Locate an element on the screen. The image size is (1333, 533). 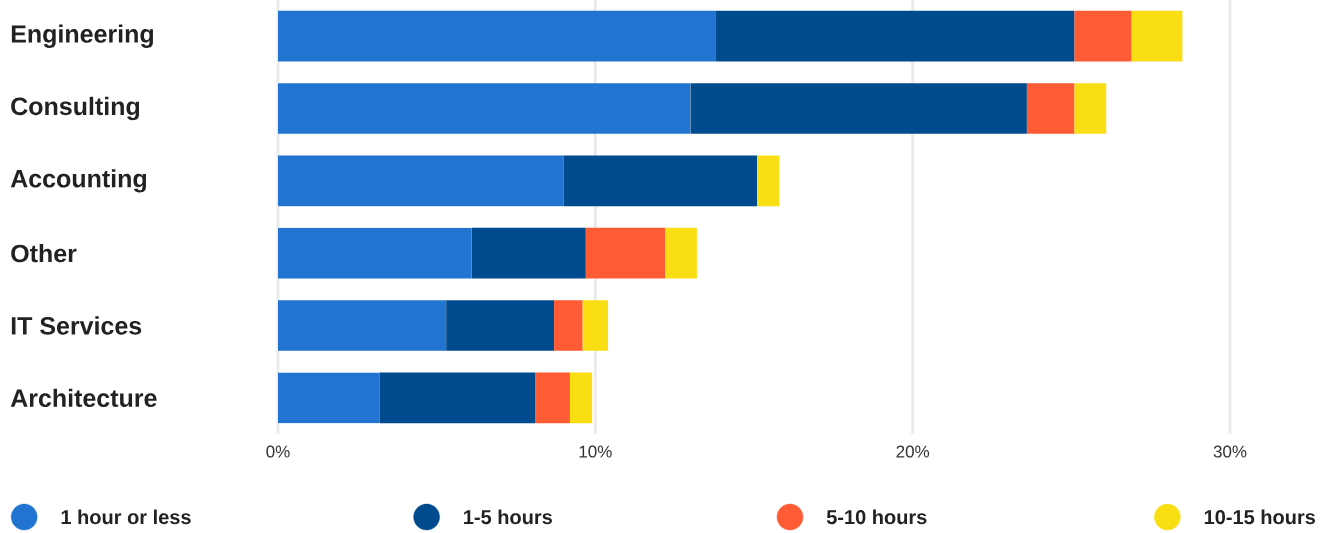
legend-label: 1 hour or less is located at coordinates (126, 517).